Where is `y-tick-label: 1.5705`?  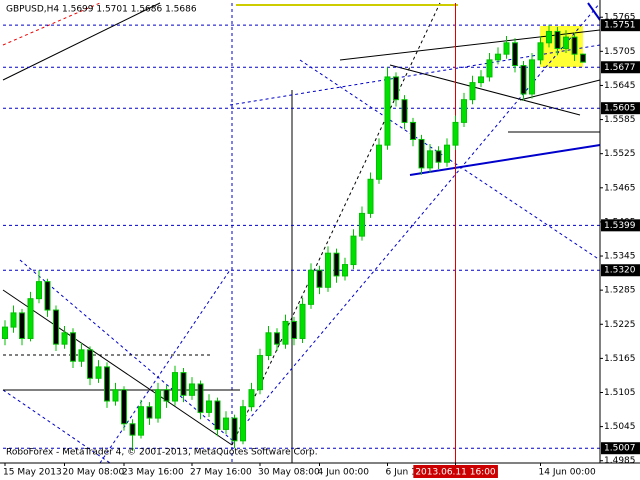 y-tick-label: 1.5705 is located at coordinates (620, 52).